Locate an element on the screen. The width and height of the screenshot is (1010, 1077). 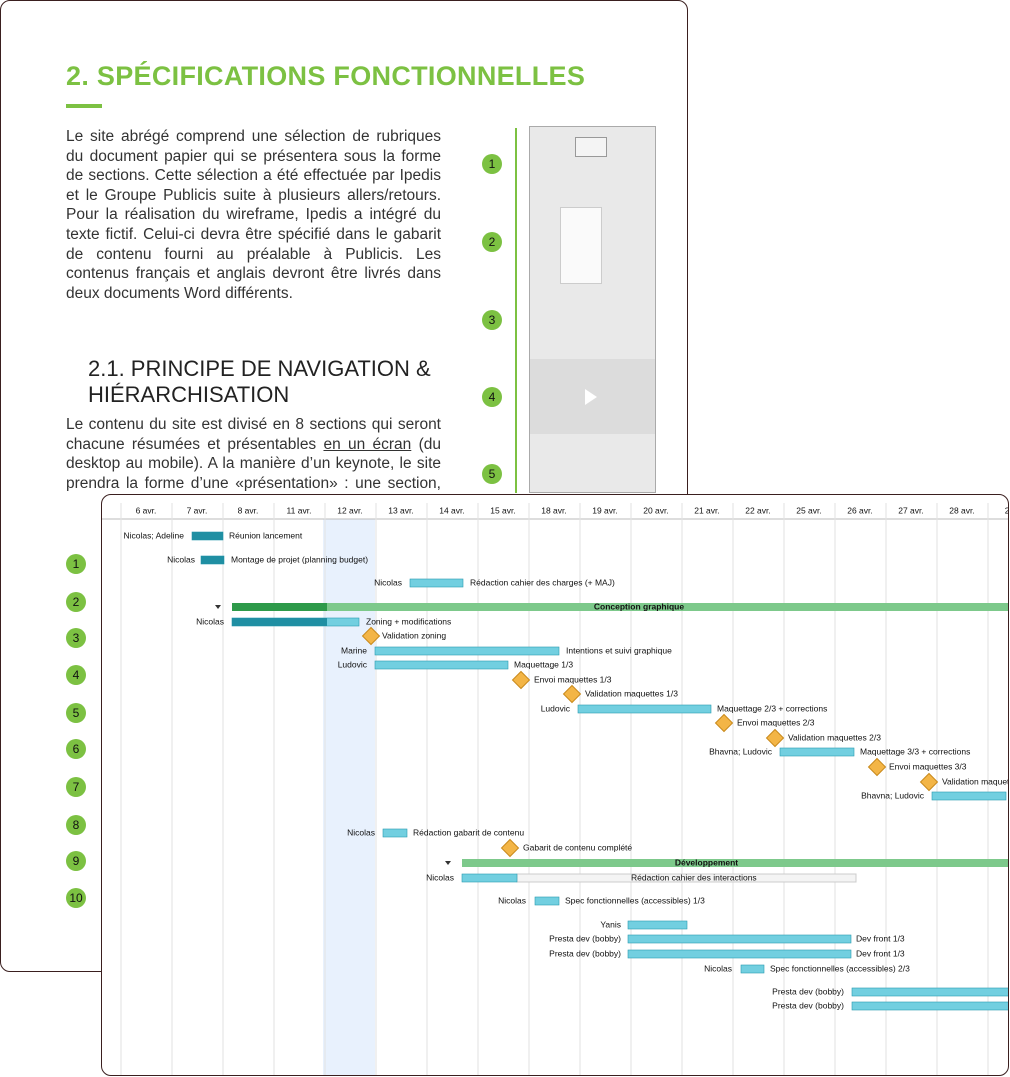
task-label: Envoi maquettes 2/3 is located at coordinates (776, 722).